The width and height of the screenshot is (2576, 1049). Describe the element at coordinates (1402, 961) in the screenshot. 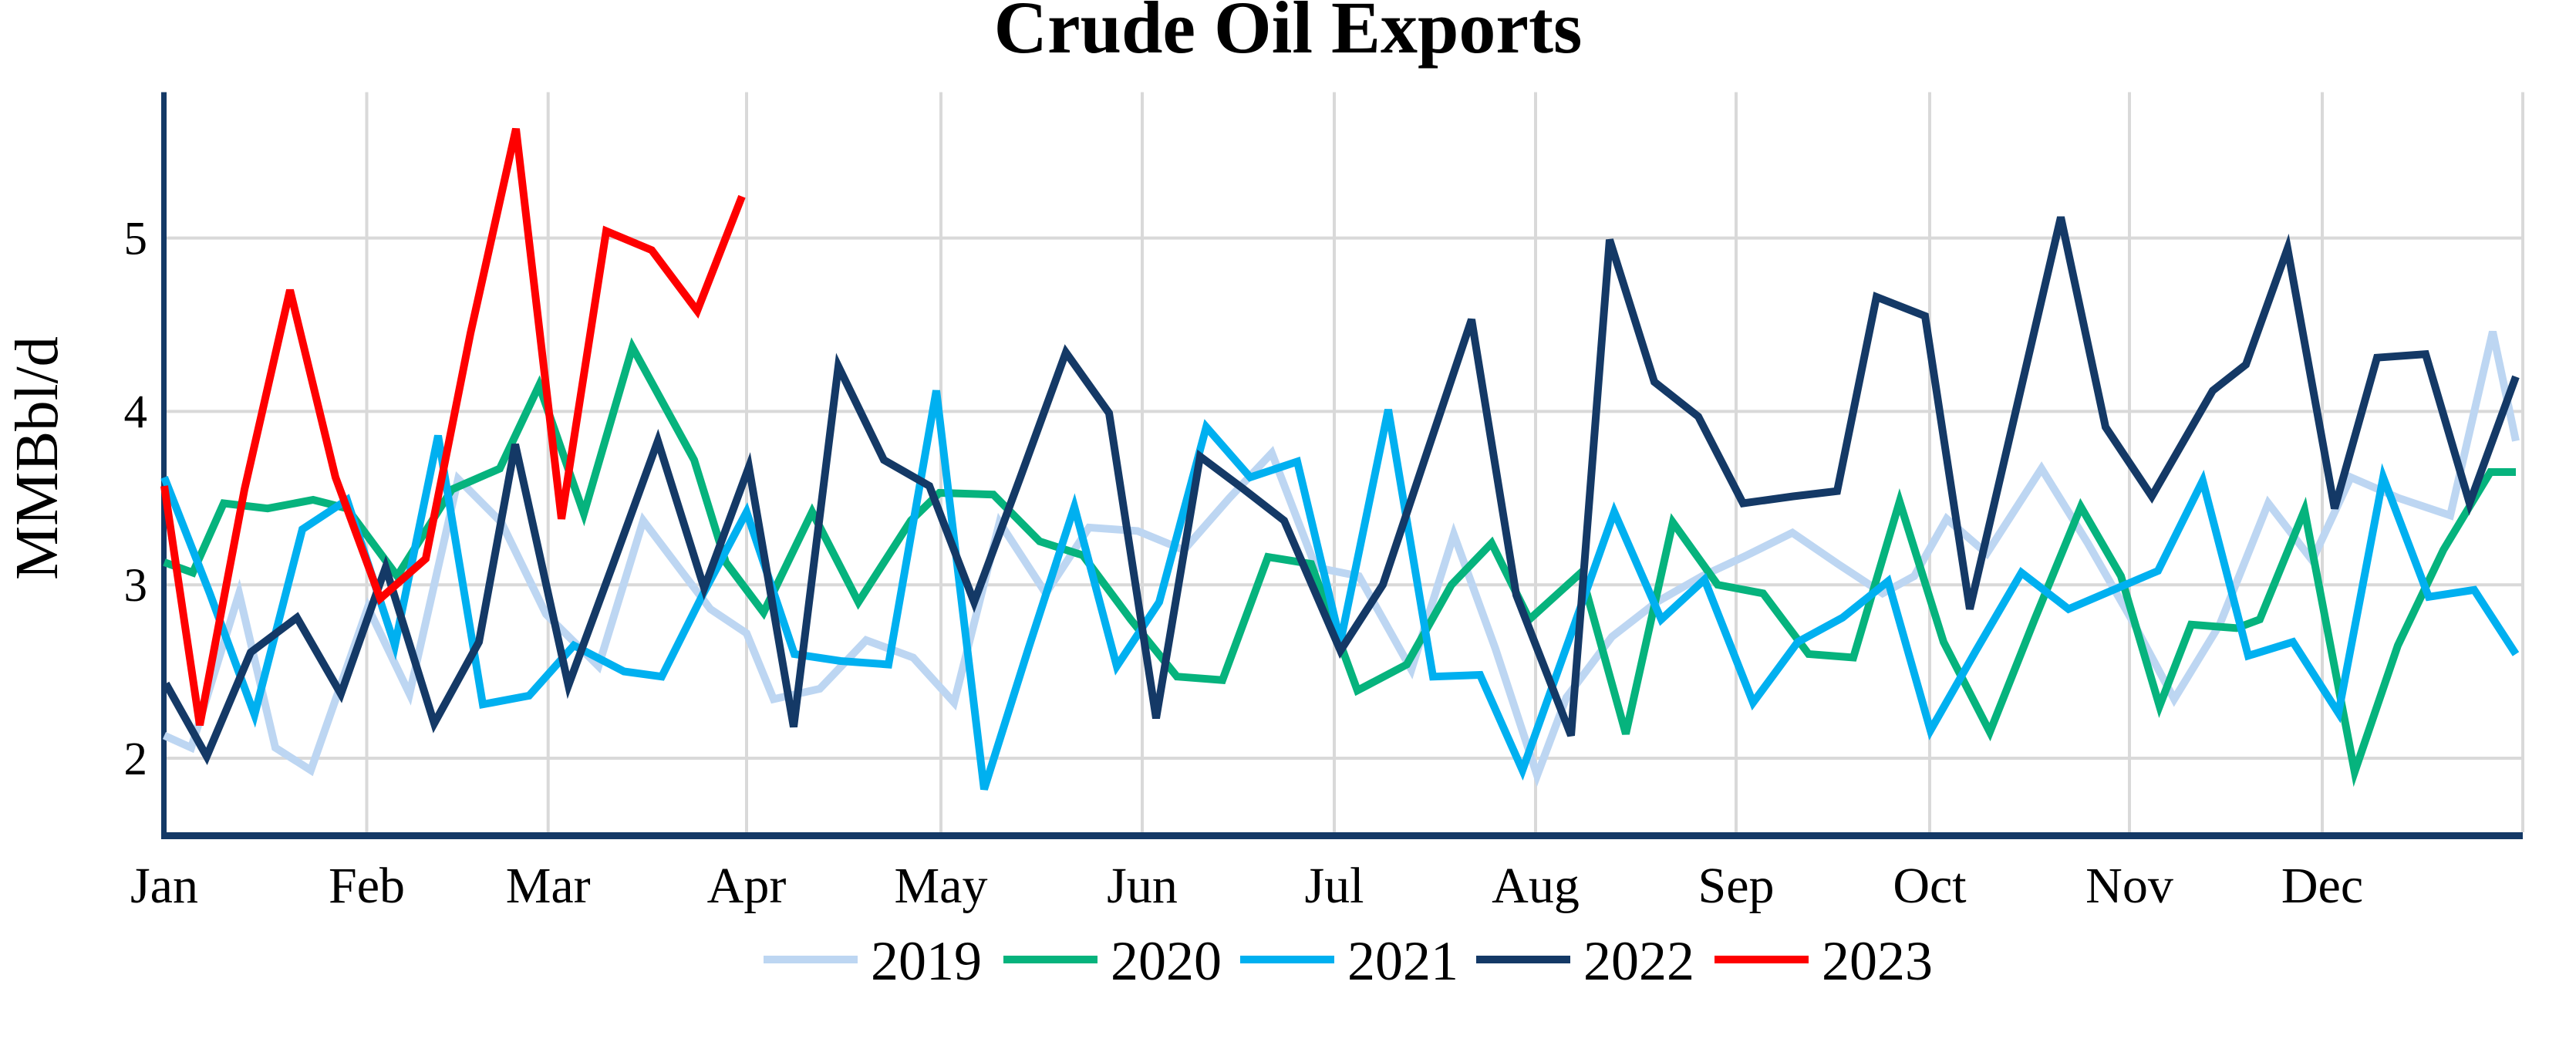

I see `svg-text: 2021` at that location.